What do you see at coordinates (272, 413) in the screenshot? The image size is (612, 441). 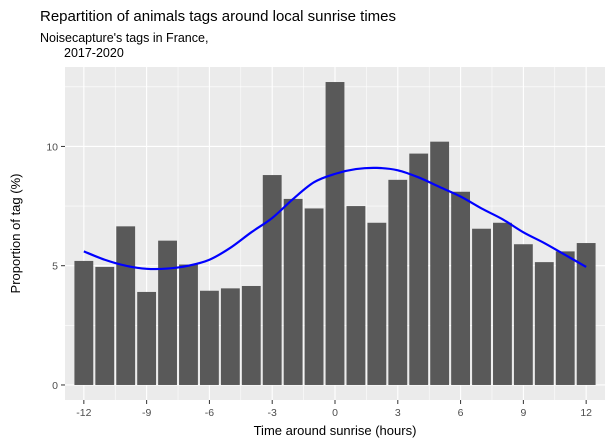 I see `x-tick-label: -3` at bounding box center [272, 413].